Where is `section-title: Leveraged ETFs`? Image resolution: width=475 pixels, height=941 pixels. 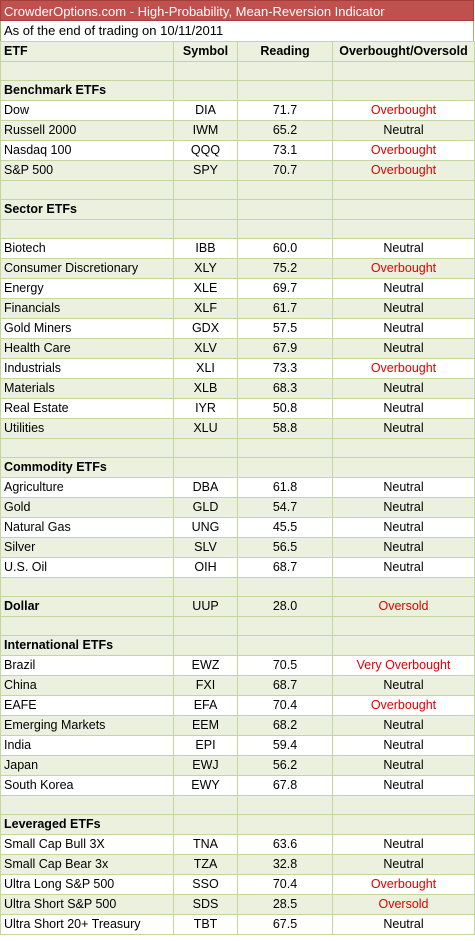
section-title: Leveraged ETFs is located at coordinates (87, 824).